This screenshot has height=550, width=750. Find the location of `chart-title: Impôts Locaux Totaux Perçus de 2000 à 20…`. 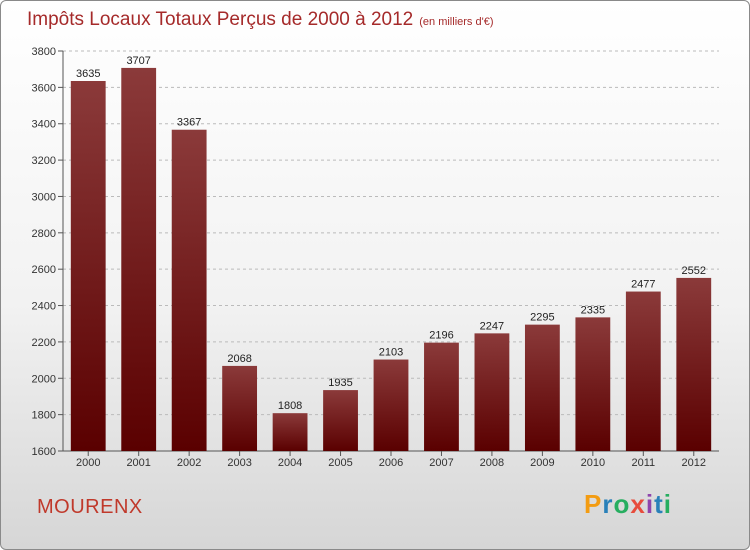

chart-title: Impôts Locaux Totaux Perçus de 2000 à 20… is located at coordinates (260, 20).